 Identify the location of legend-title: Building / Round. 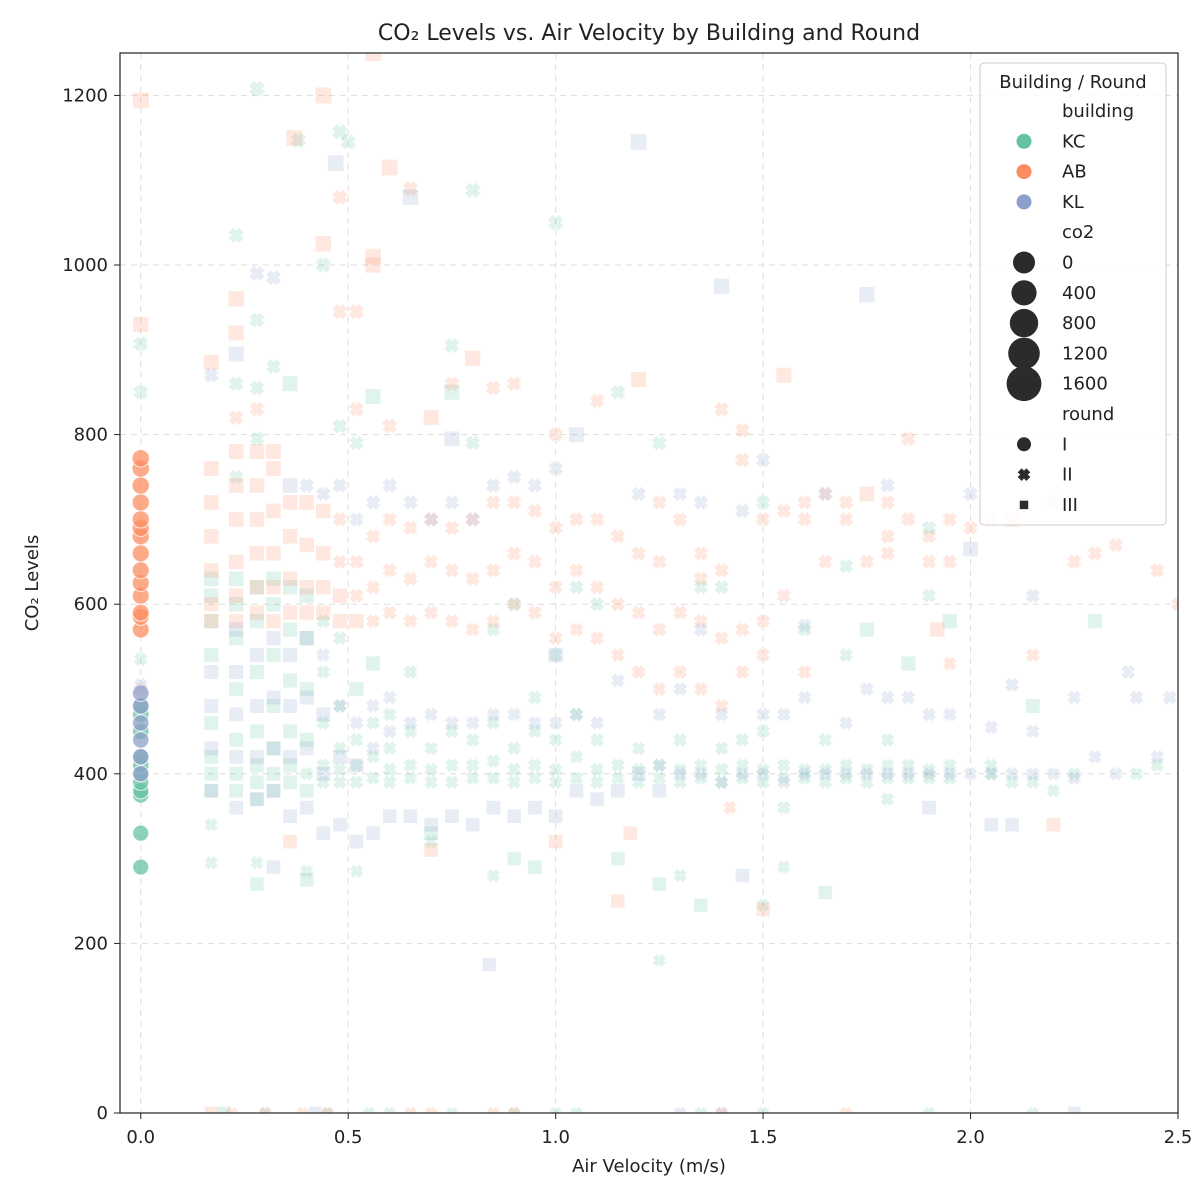
(1072, 82).